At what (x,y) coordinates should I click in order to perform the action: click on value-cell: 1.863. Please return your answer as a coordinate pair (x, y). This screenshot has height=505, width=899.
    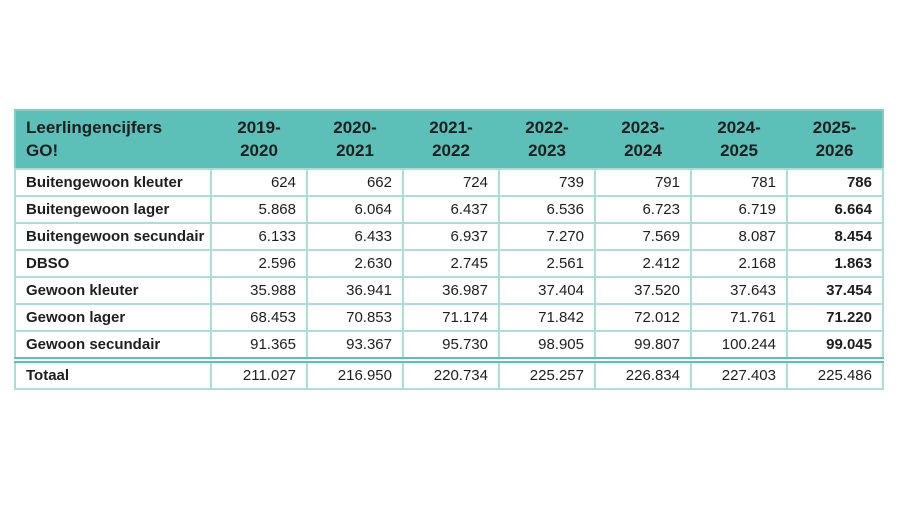
    Looking at the image, I should click on (835, 263).